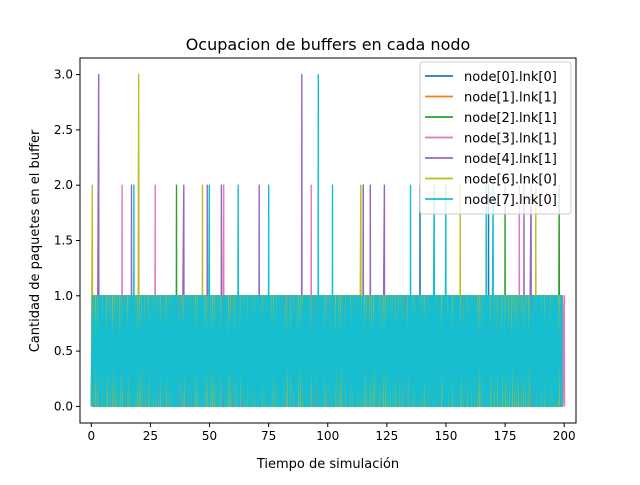 The height and width of the screenshot is (485, 640). What do you see at coordinates (510, 200) in the screenshot?
I see `legend-label: node[7].lnk[0]` at bounding box center [510, 200].